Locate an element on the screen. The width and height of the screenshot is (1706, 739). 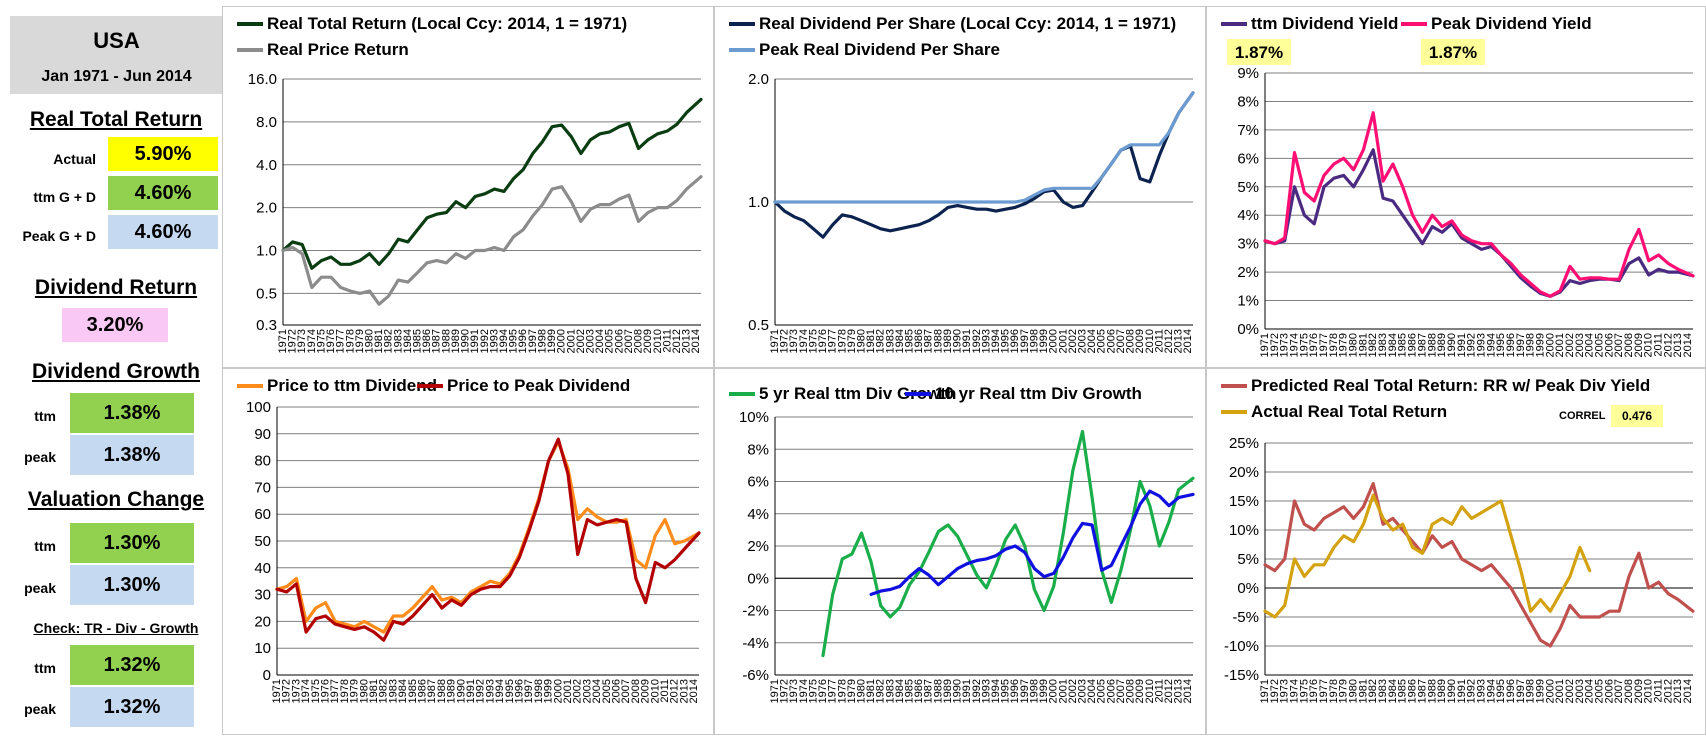
x-tick-label: 2003 is located at coordinates (1580, 345).